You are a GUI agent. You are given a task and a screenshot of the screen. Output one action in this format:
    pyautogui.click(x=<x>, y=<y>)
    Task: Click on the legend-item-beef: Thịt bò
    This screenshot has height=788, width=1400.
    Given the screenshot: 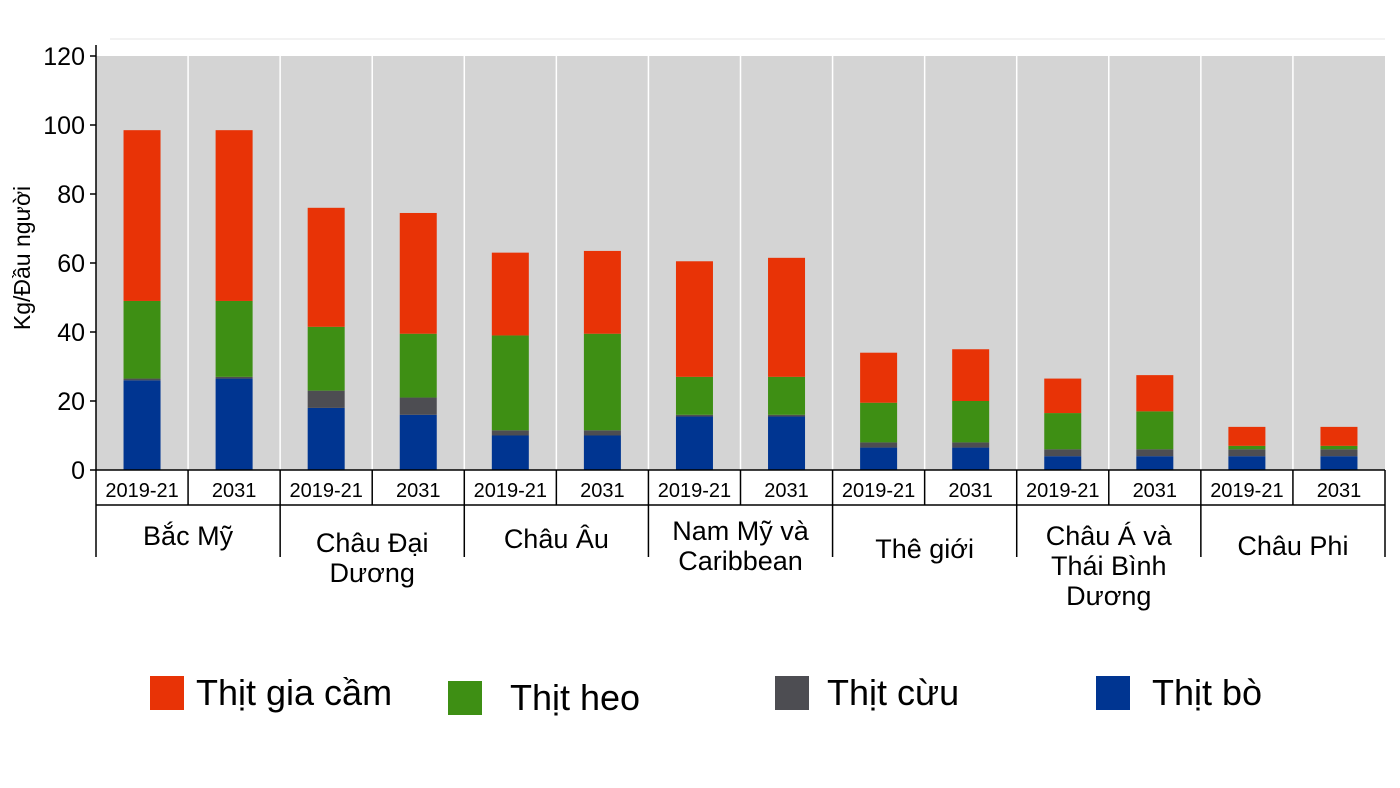 What is the action you would take?
    pyautogui.click(x=1179, y=693)
    